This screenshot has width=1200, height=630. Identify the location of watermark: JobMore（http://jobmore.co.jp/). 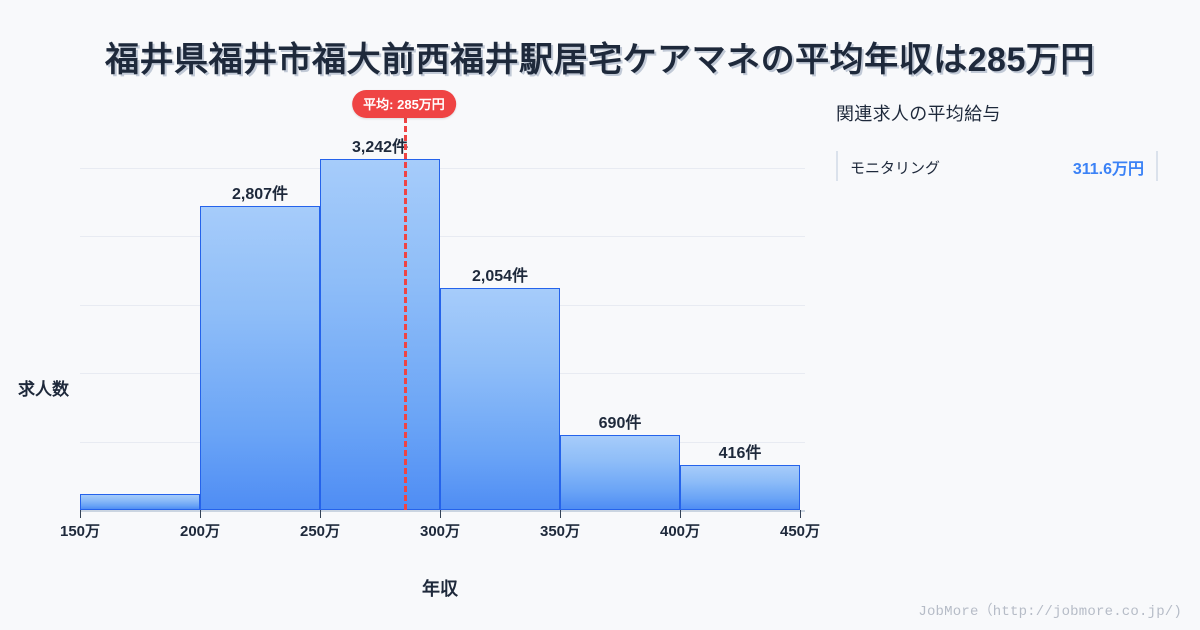
(1050, 612).